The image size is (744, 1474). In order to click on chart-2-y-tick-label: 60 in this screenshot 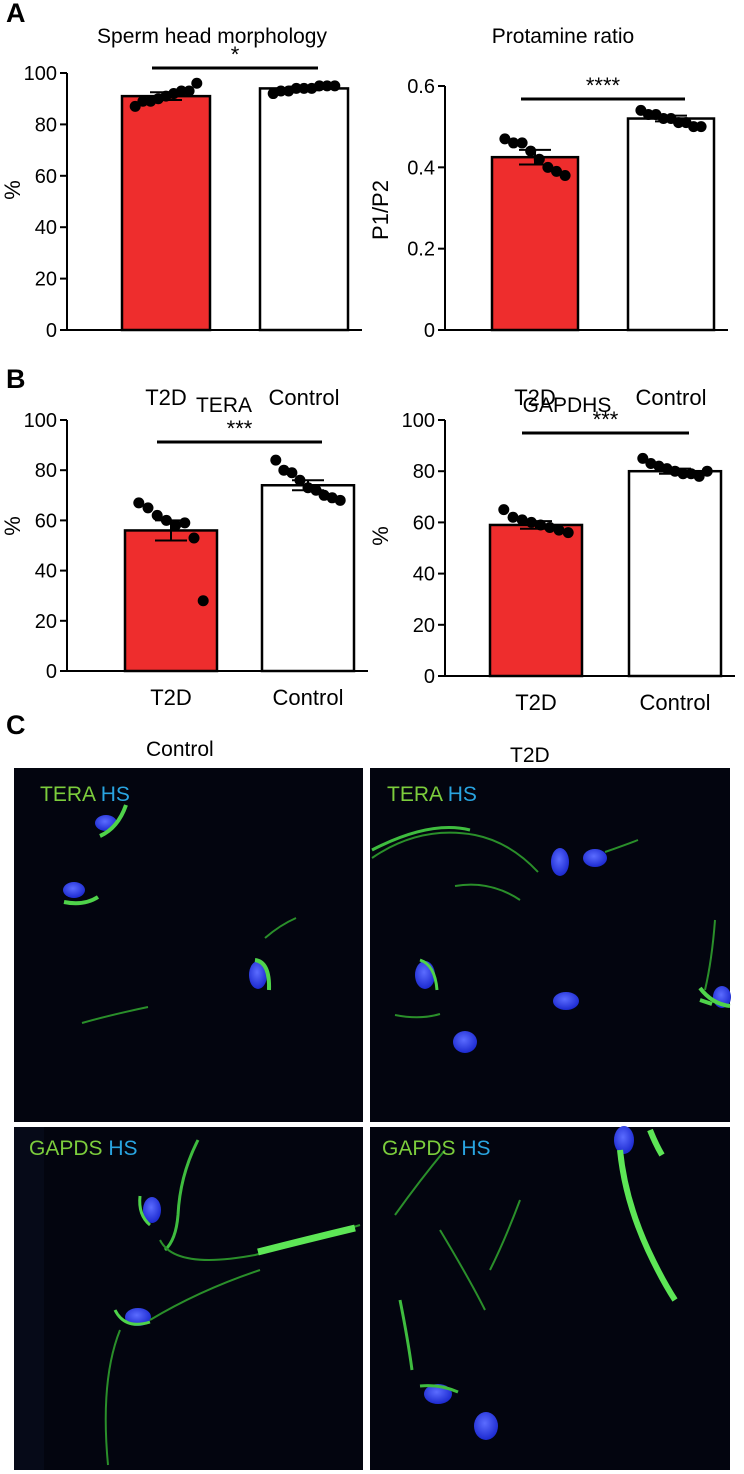, I will do `click(46, 521)`.